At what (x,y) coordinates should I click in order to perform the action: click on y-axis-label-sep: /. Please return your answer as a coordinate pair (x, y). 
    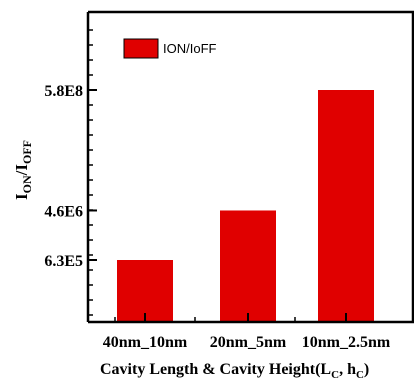
    Looking at the image, I should click on (21, 173).